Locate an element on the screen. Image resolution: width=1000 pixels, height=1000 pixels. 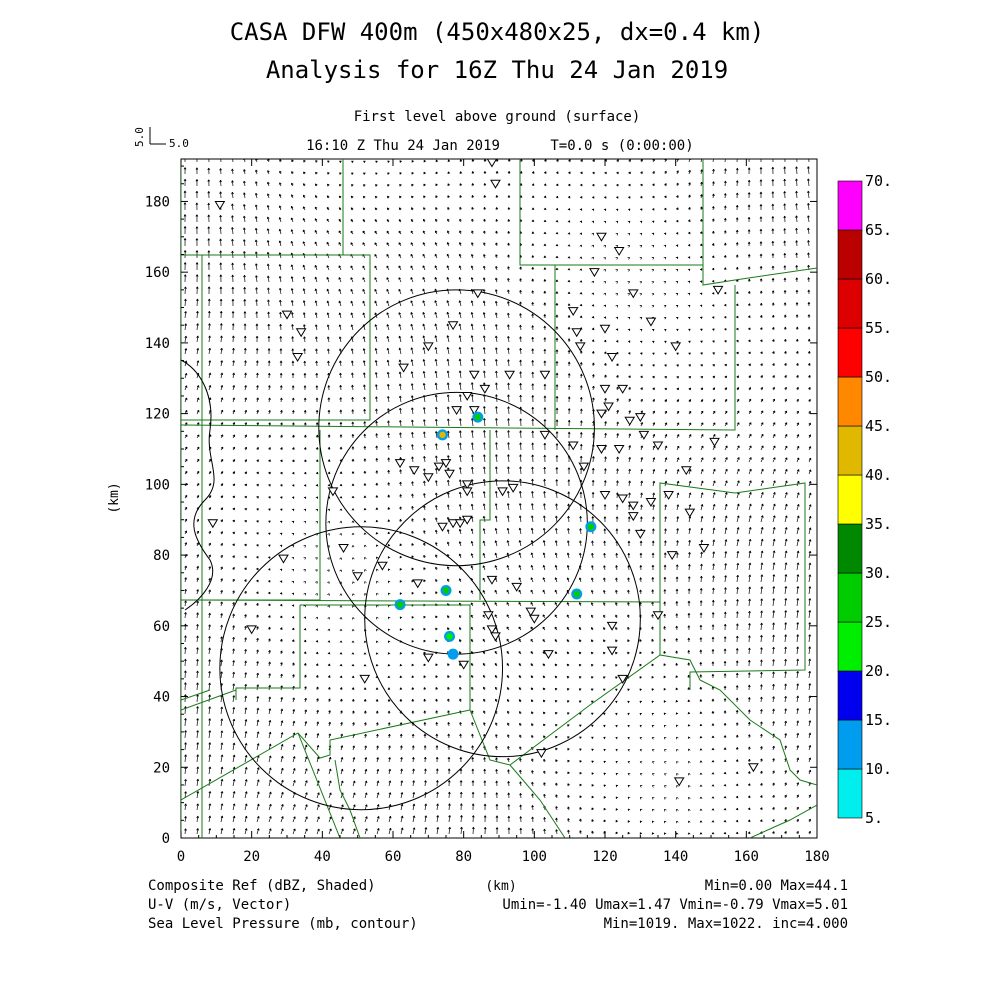
y-tick-label: 180 is located at coordinates (157, 202).